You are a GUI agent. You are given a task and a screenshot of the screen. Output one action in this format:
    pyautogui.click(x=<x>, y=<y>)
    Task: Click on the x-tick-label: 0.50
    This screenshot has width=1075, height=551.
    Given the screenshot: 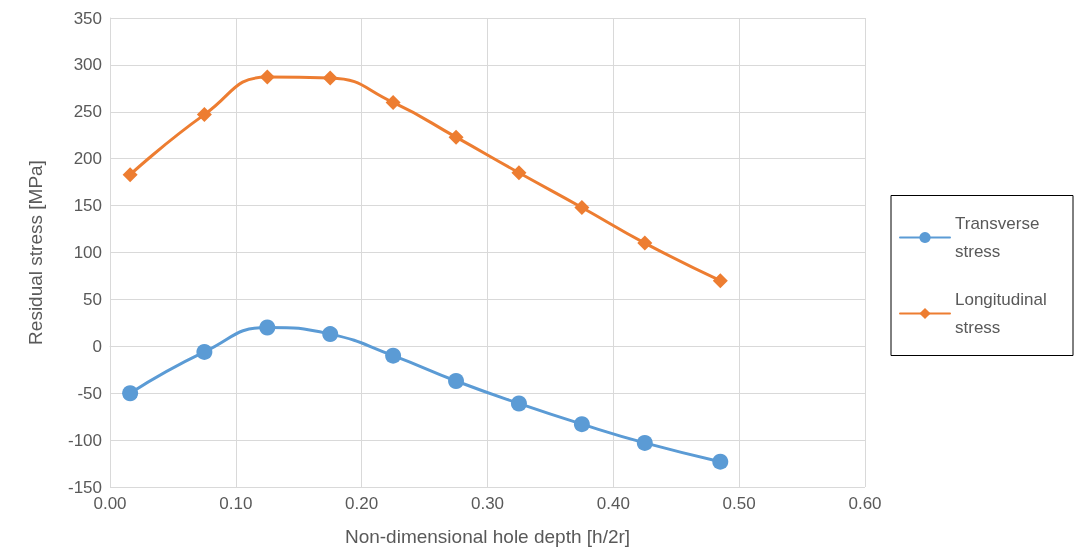 What is the action you would take?
    pyautogui.click(x=739, y=503)
    